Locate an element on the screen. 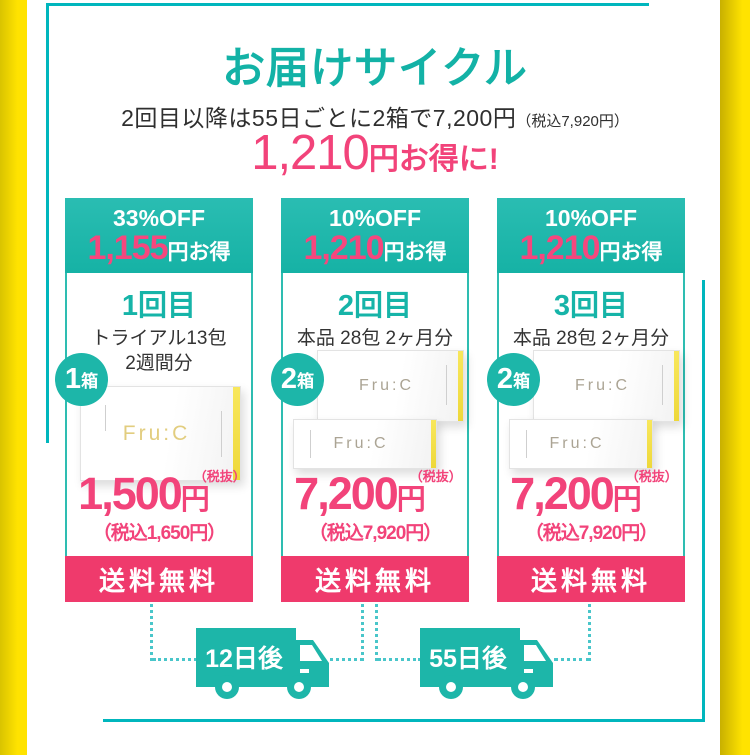 The height and width of the screenshot is (755, 750). cycle-subtitle: 2回目以降は55日ごとに2箱で7,200円（税込7,920円） is located at coordinates (375, 116).